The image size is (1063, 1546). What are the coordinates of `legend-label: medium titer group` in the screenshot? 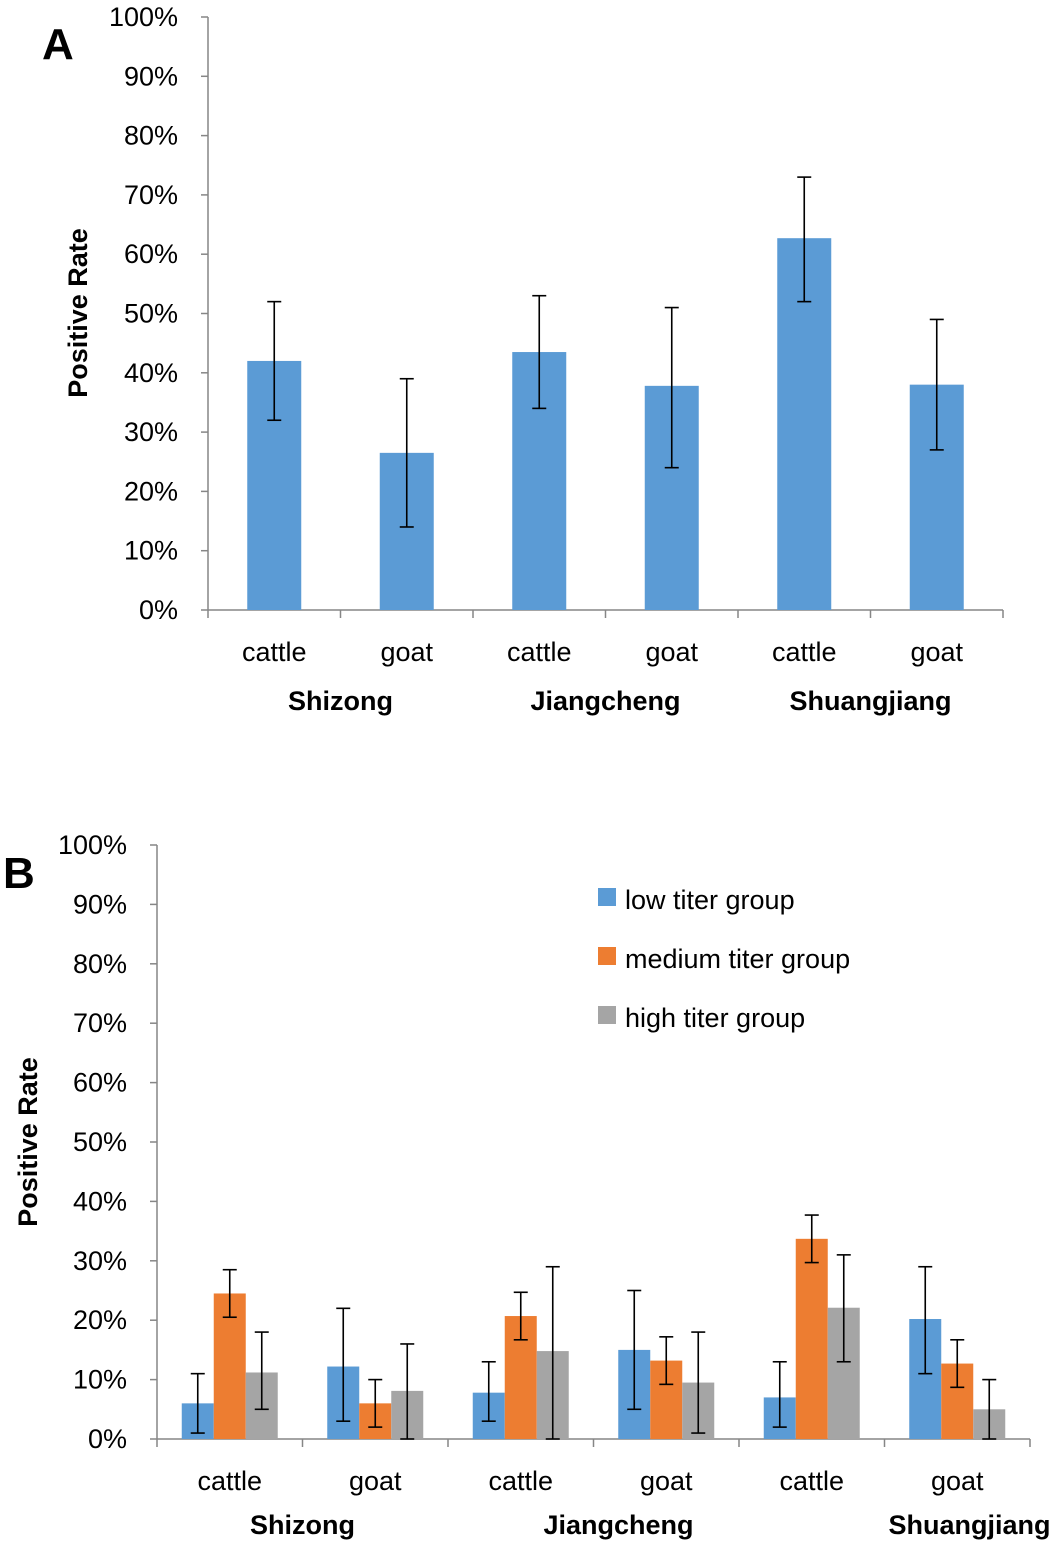 It's located at (737, 959).